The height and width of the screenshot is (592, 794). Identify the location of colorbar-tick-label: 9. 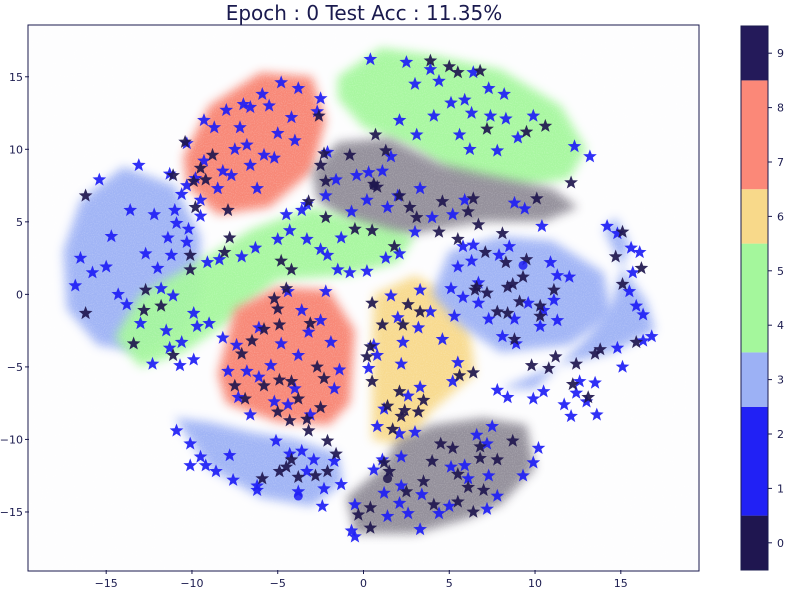
(780, 53).